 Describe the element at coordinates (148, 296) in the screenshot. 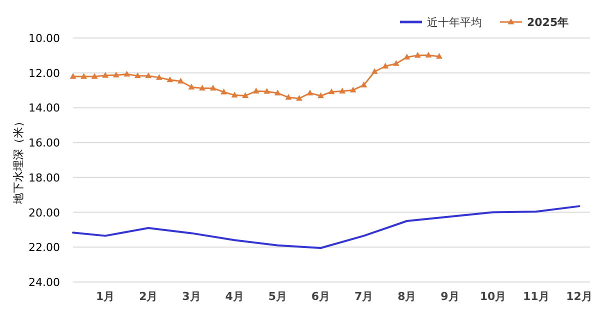

I see `x-tick-label: 2月` at that location.